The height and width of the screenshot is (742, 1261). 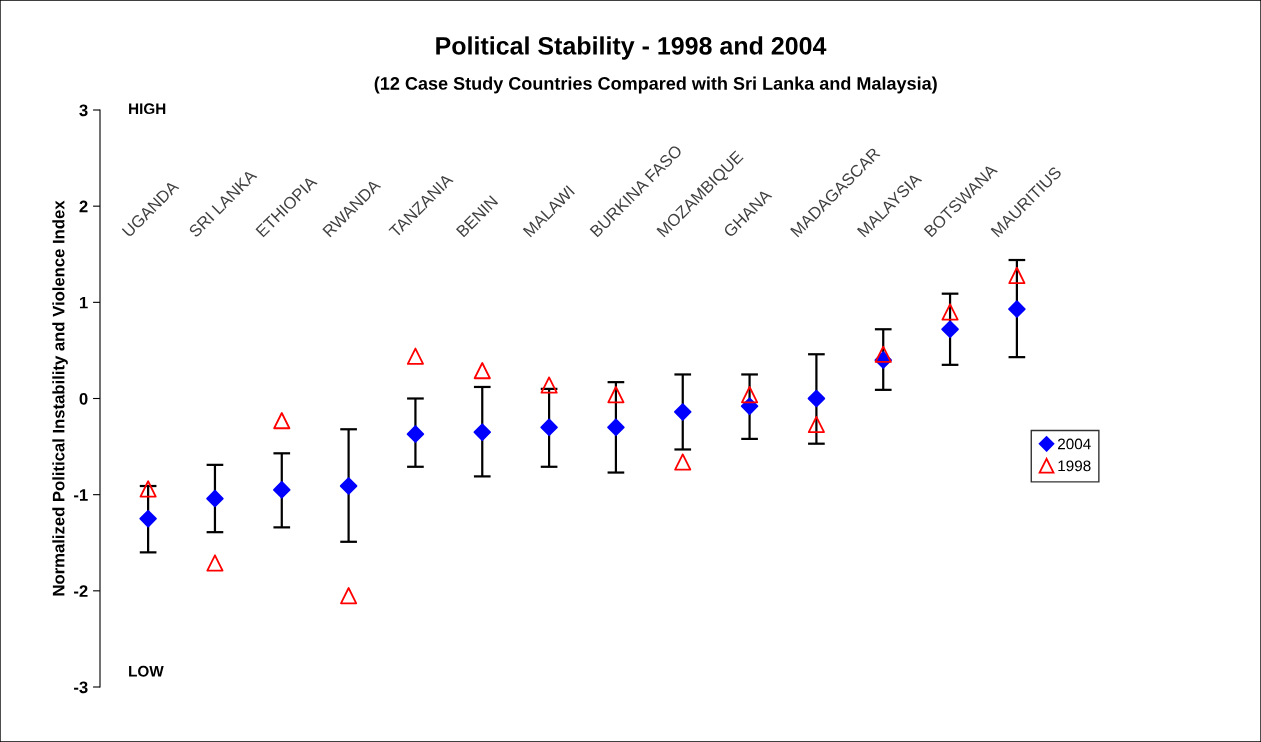 What do you see at coordinates (81, 495) in the screenshot?
I see `y-tick-label: -1` at bounding box center [81, 495].